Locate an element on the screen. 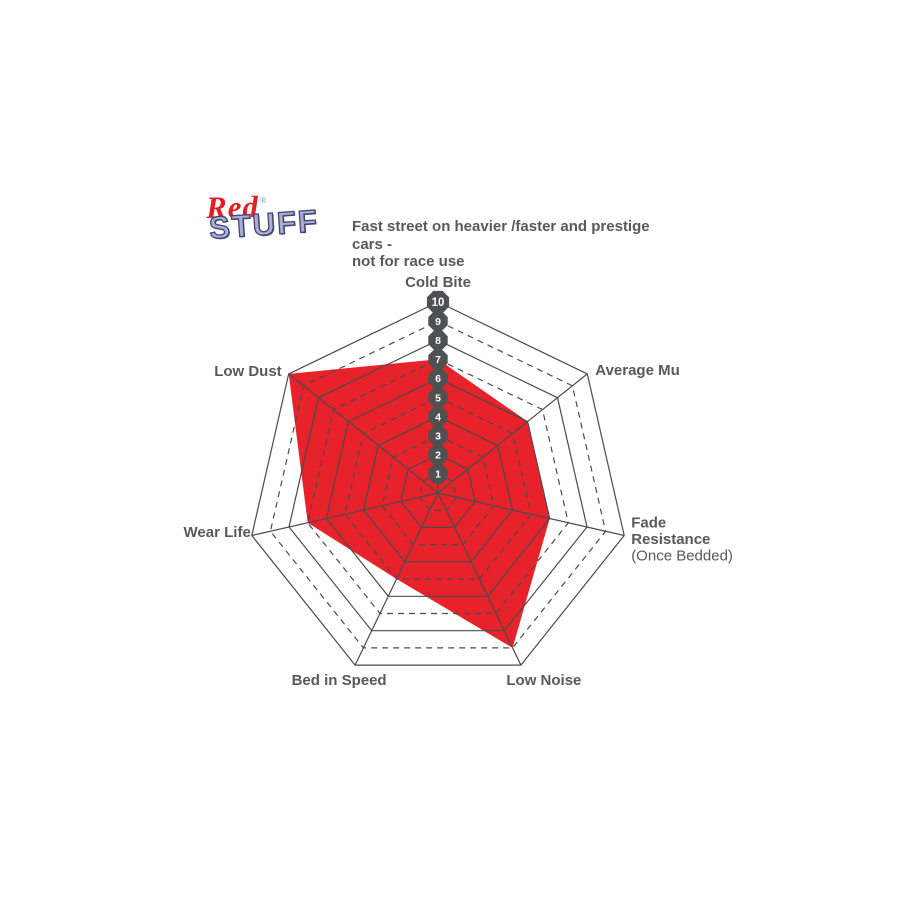 The height and width of the screenshot is (900, 900). axis-label-fade-resistance-line2: Resistance is located at coordinates (670, 539).